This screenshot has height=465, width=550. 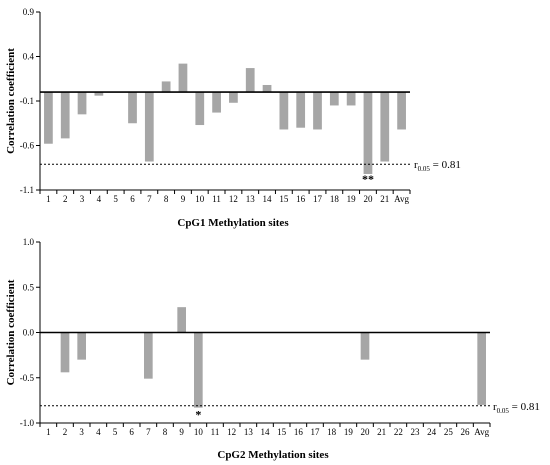 I want to click on x-tick-label-2: 7, so click(x=148, y=432).